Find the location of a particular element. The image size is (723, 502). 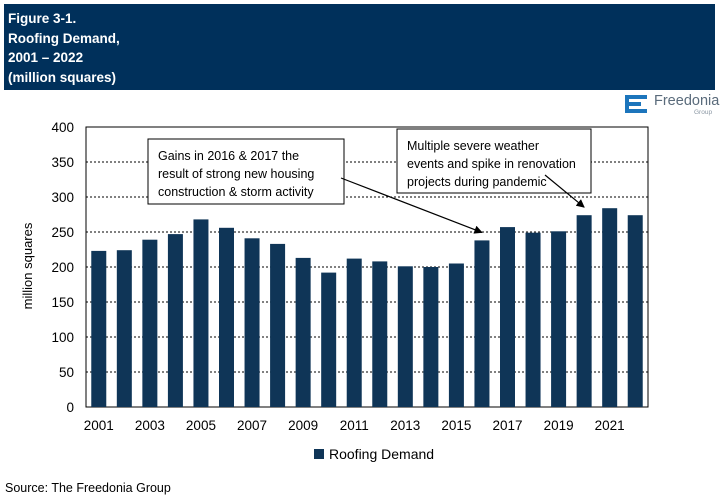

bar-2015 is located at coordinates (456, 335).